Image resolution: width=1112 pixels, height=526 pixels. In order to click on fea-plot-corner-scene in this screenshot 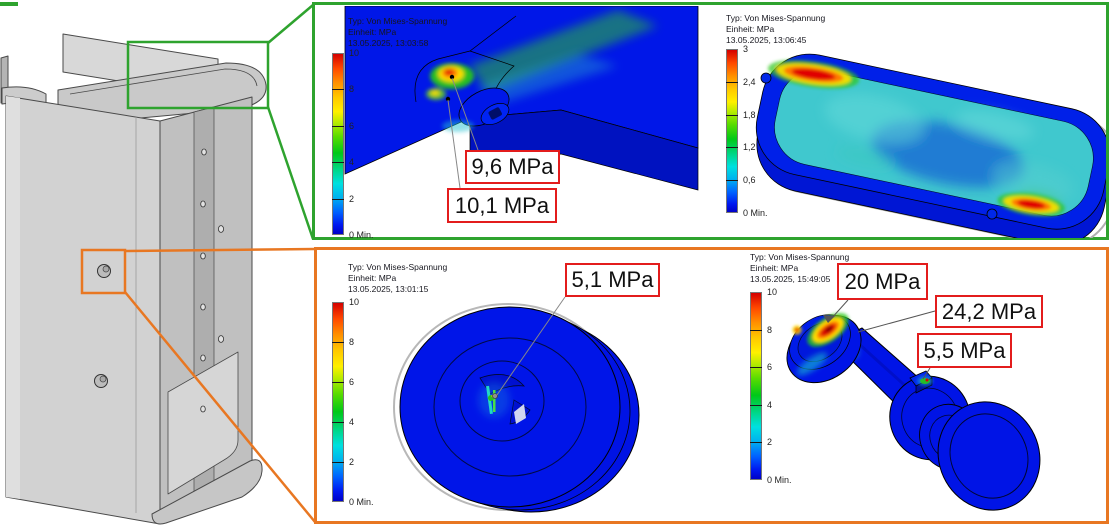, I will do `click(521, 98)`.